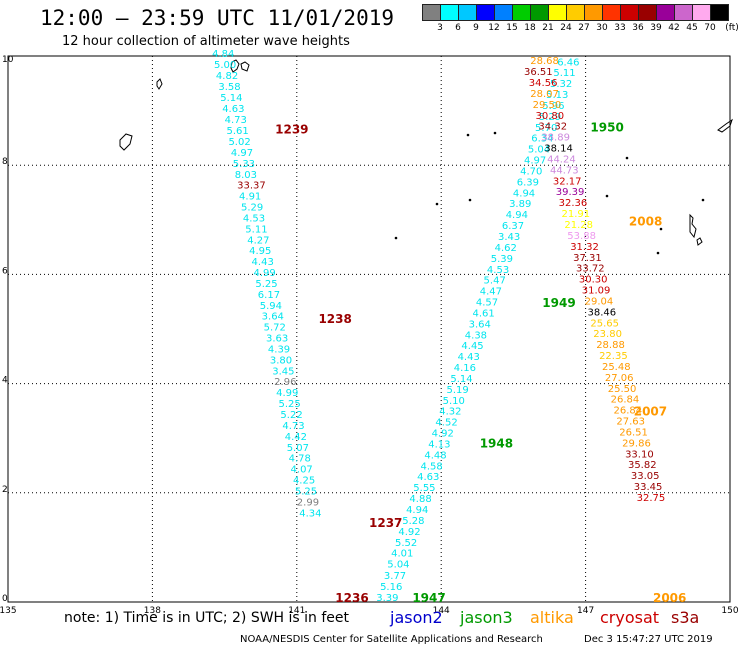 Image resolution: width=740 pixels, height=650 pixels. What do you see at coordinates (476, 28) in the screenshot?
I see `legend-label: 9` at bounding box center [476, 28].